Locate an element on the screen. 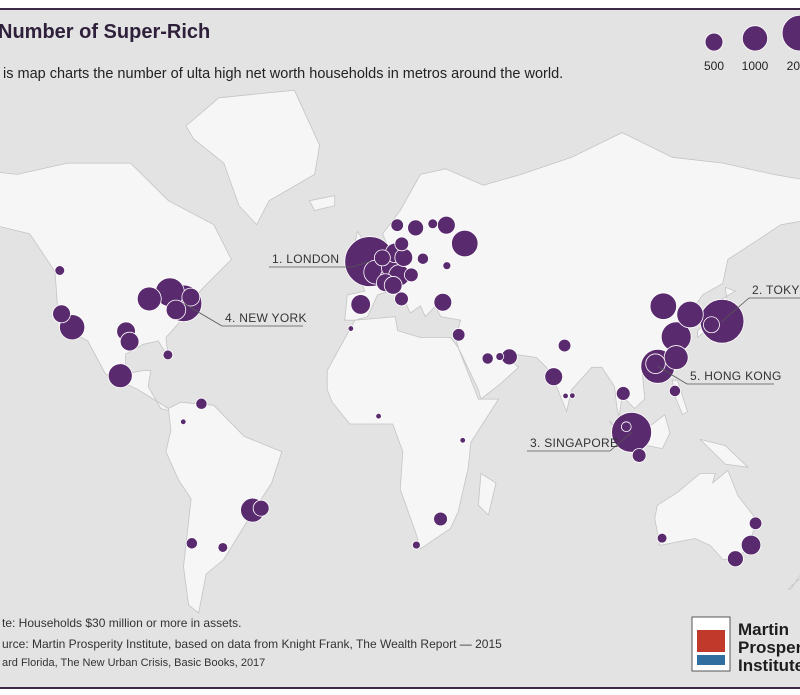 Image resolution: width=800 pixels, height=695 pixels. legend-label: 2000 is located at coordinates (793, 66).